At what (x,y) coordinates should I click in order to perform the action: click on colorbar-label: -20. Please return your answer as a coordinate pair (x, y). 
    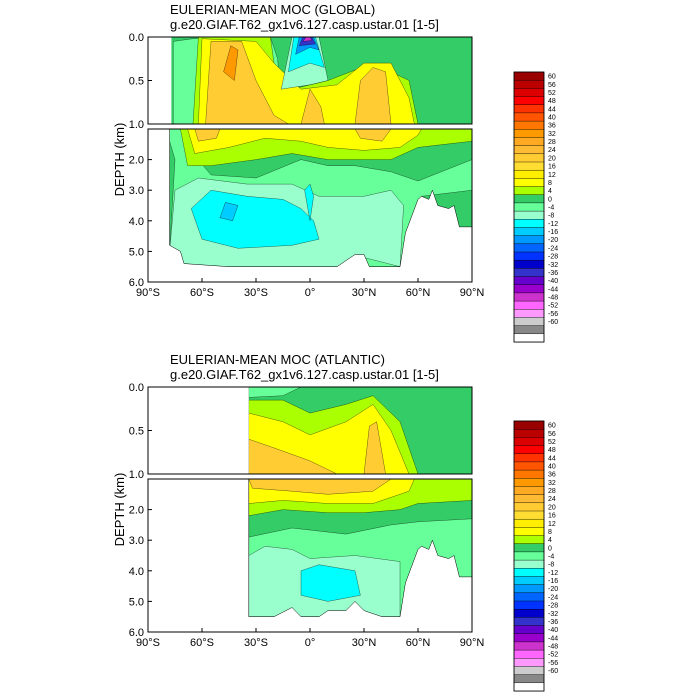
    Looking at the image, I should click on (553, 589).